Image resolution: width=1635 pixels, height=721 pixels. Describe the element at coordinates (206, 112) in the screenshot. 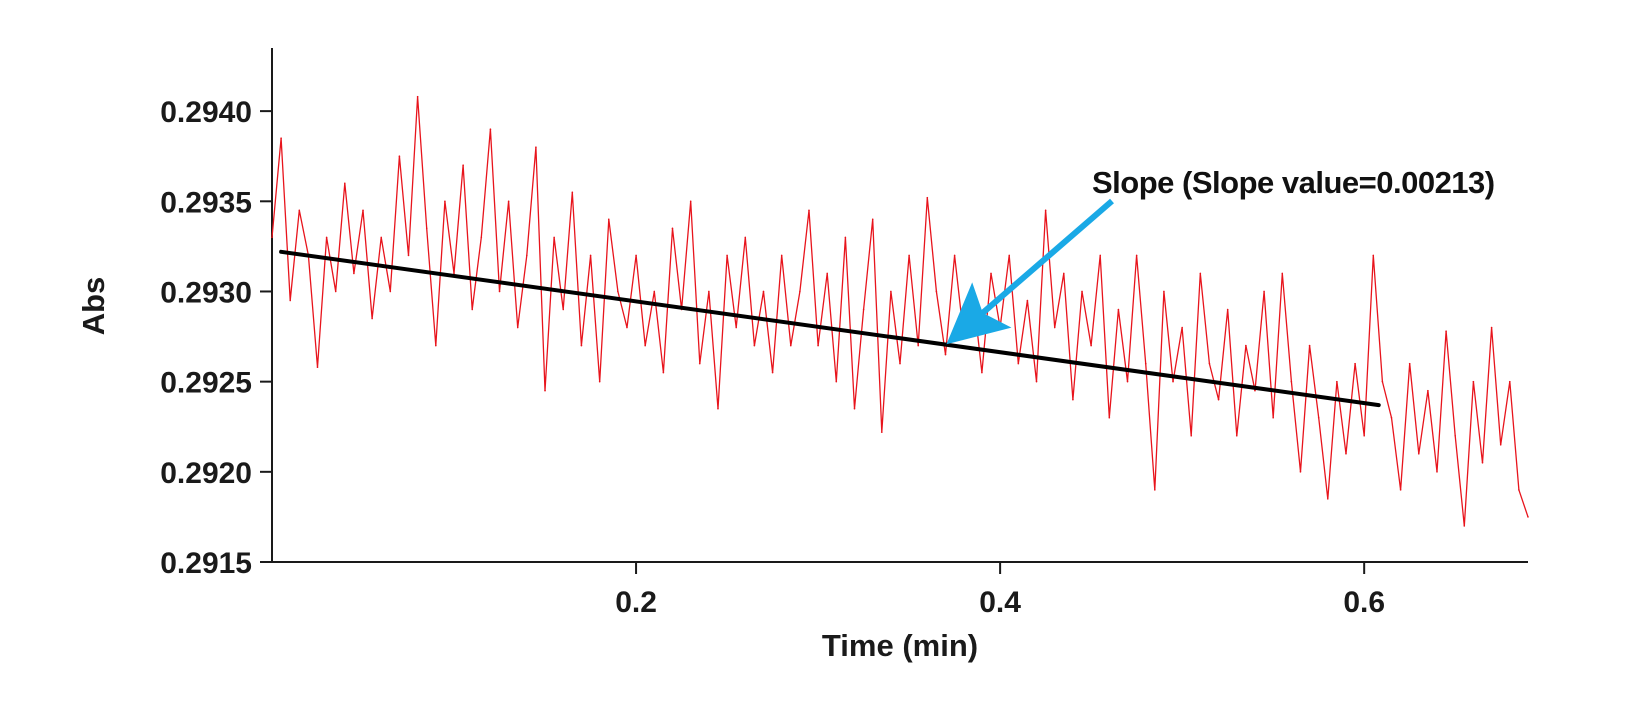

I see `y-tick-label: 0.2940` at that location.